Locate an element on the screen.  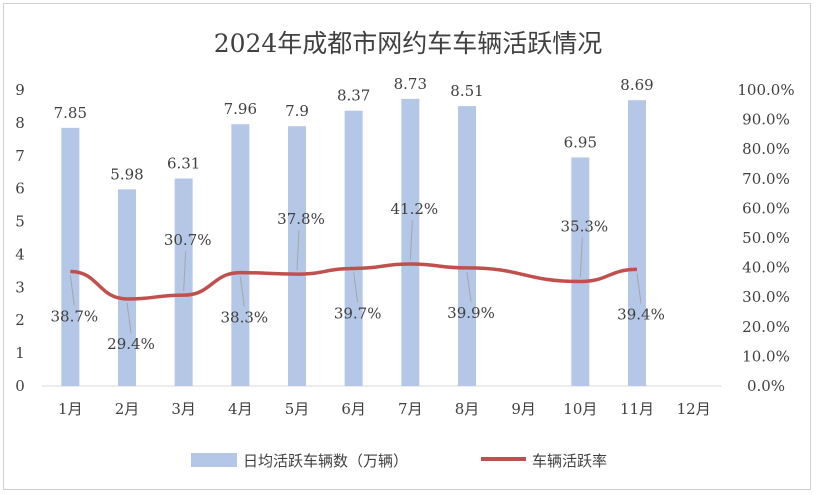
y-left-tick-label: 3 is located at coordinates (20, 287).